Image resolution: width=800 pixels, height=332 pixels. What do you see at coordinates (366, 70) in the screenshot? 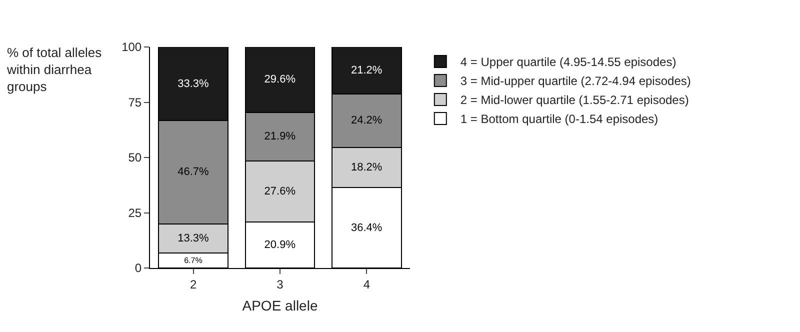
I see `data-label: 21.2%` at bounding box center [366, 70].